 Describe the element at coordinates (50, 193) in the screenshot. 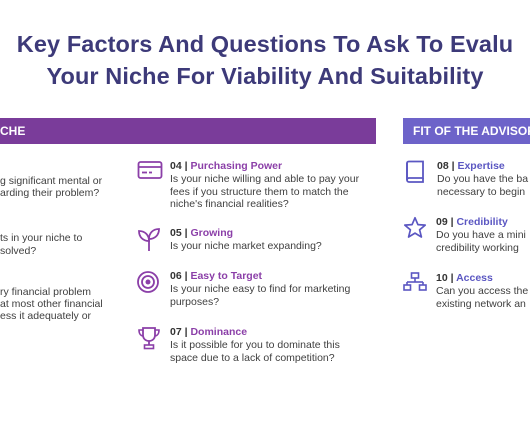

I see `niche-item-1-line-2: arding their problem?` at that location.